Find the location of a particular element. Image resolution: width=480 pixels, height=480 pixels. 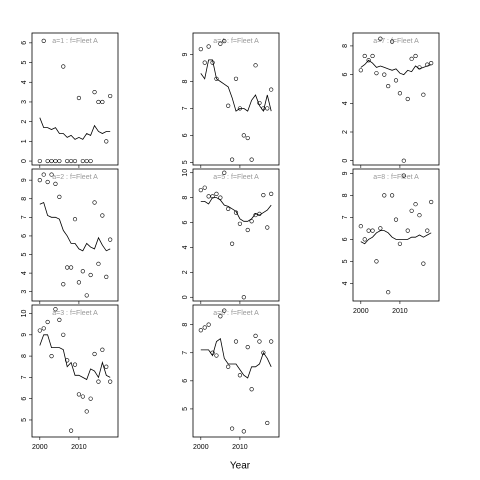

panel-title: a=7 : f=Fleet A is located at coordinates (396, 41).